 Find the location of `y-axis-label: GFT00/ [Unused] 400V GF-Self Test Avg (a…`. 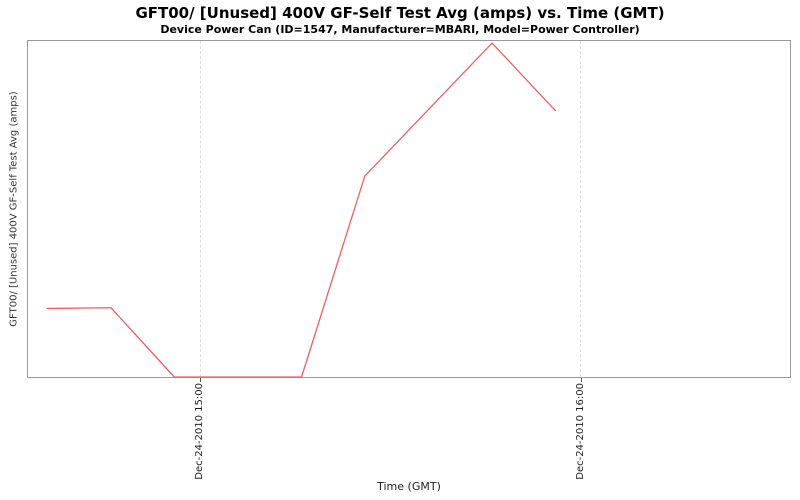

y-axis-label: GFT00/ [Unused] 400V GF-Self Test Avg (a… is located at coordinates (14, 209).